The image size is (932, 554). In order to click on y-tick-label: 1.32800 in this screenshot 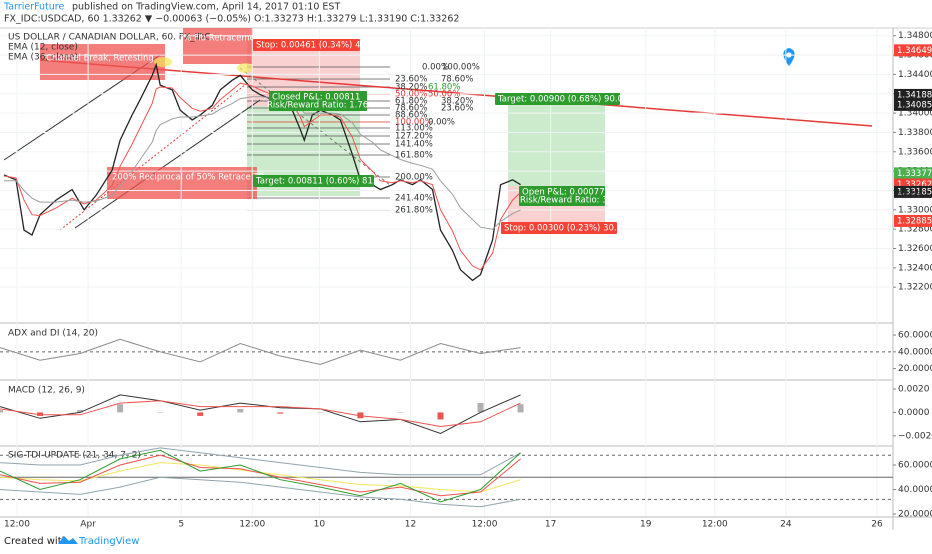, I will do `click(915, 230)`.